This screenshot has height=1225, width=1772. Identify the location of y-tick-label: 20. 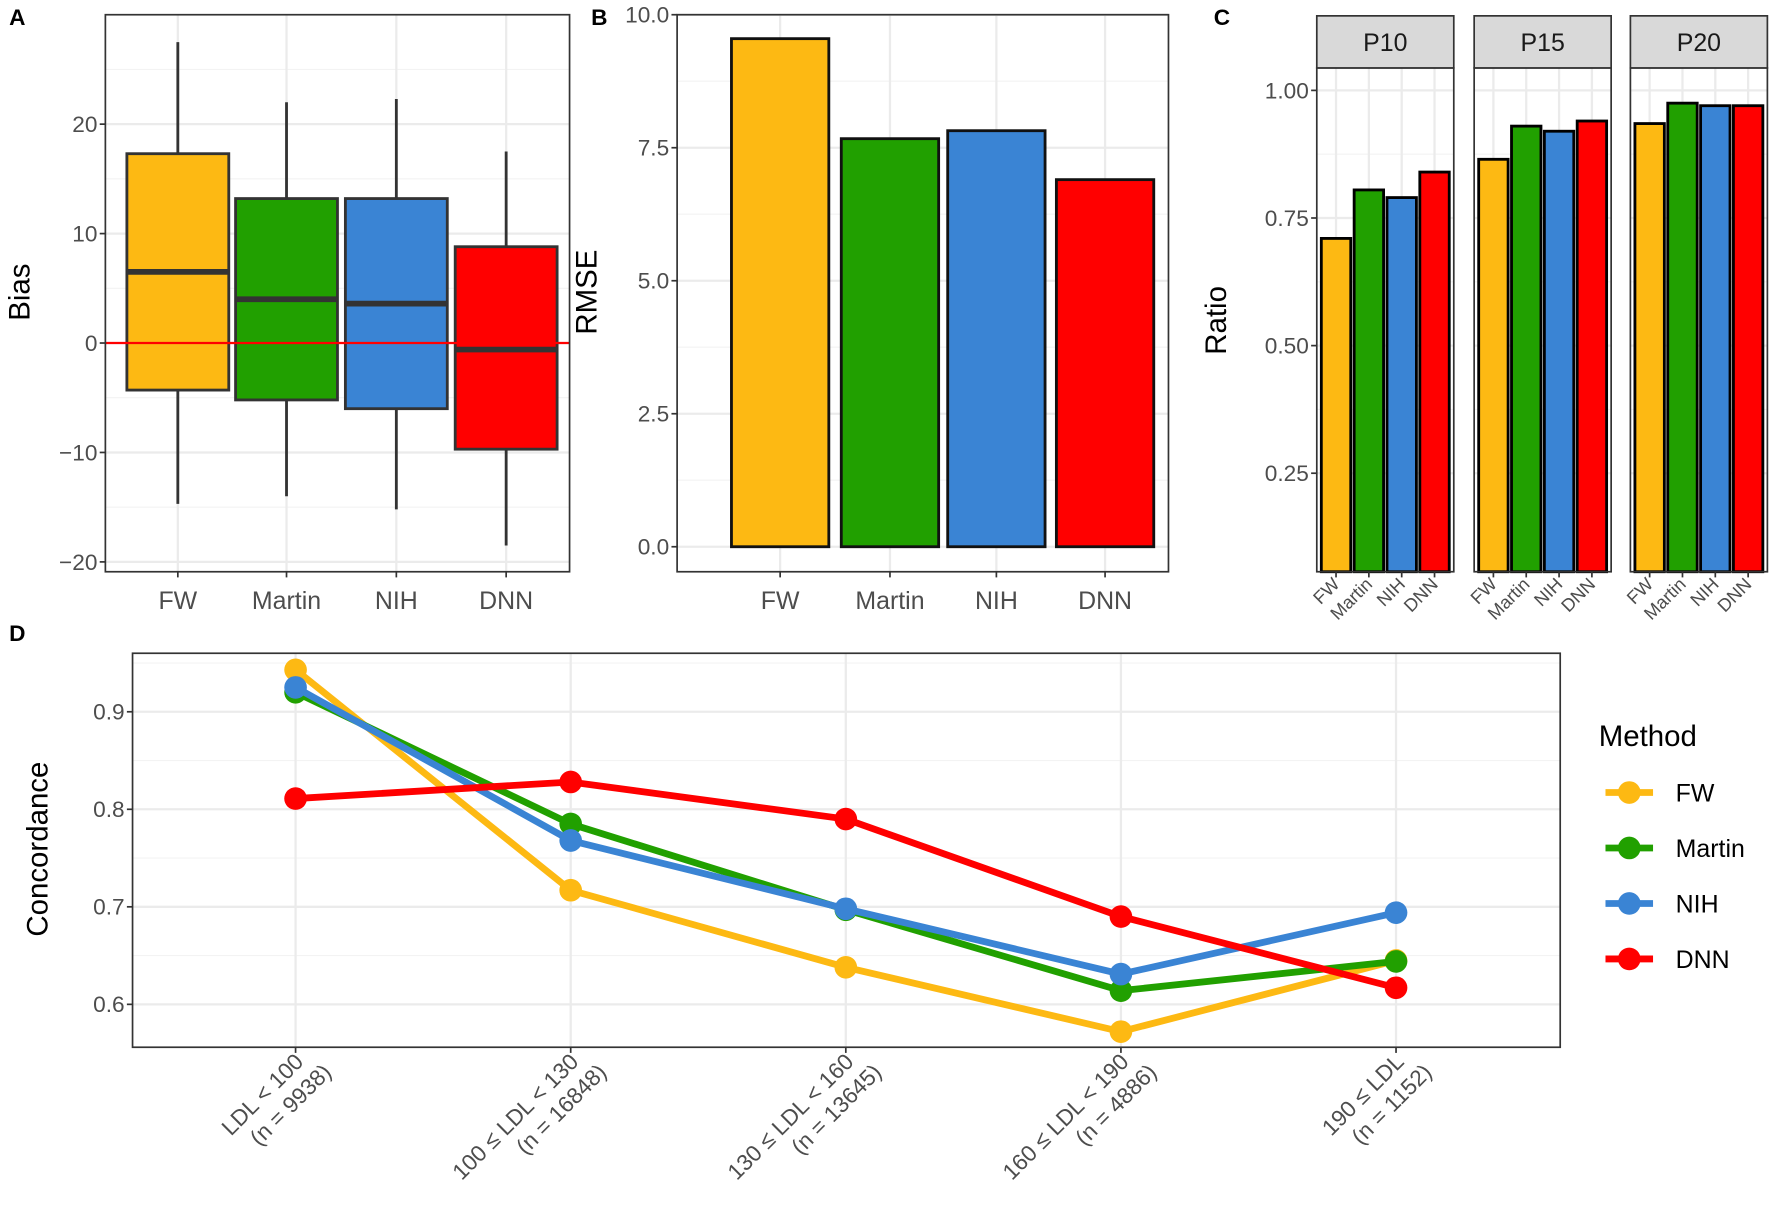
(84, 124).